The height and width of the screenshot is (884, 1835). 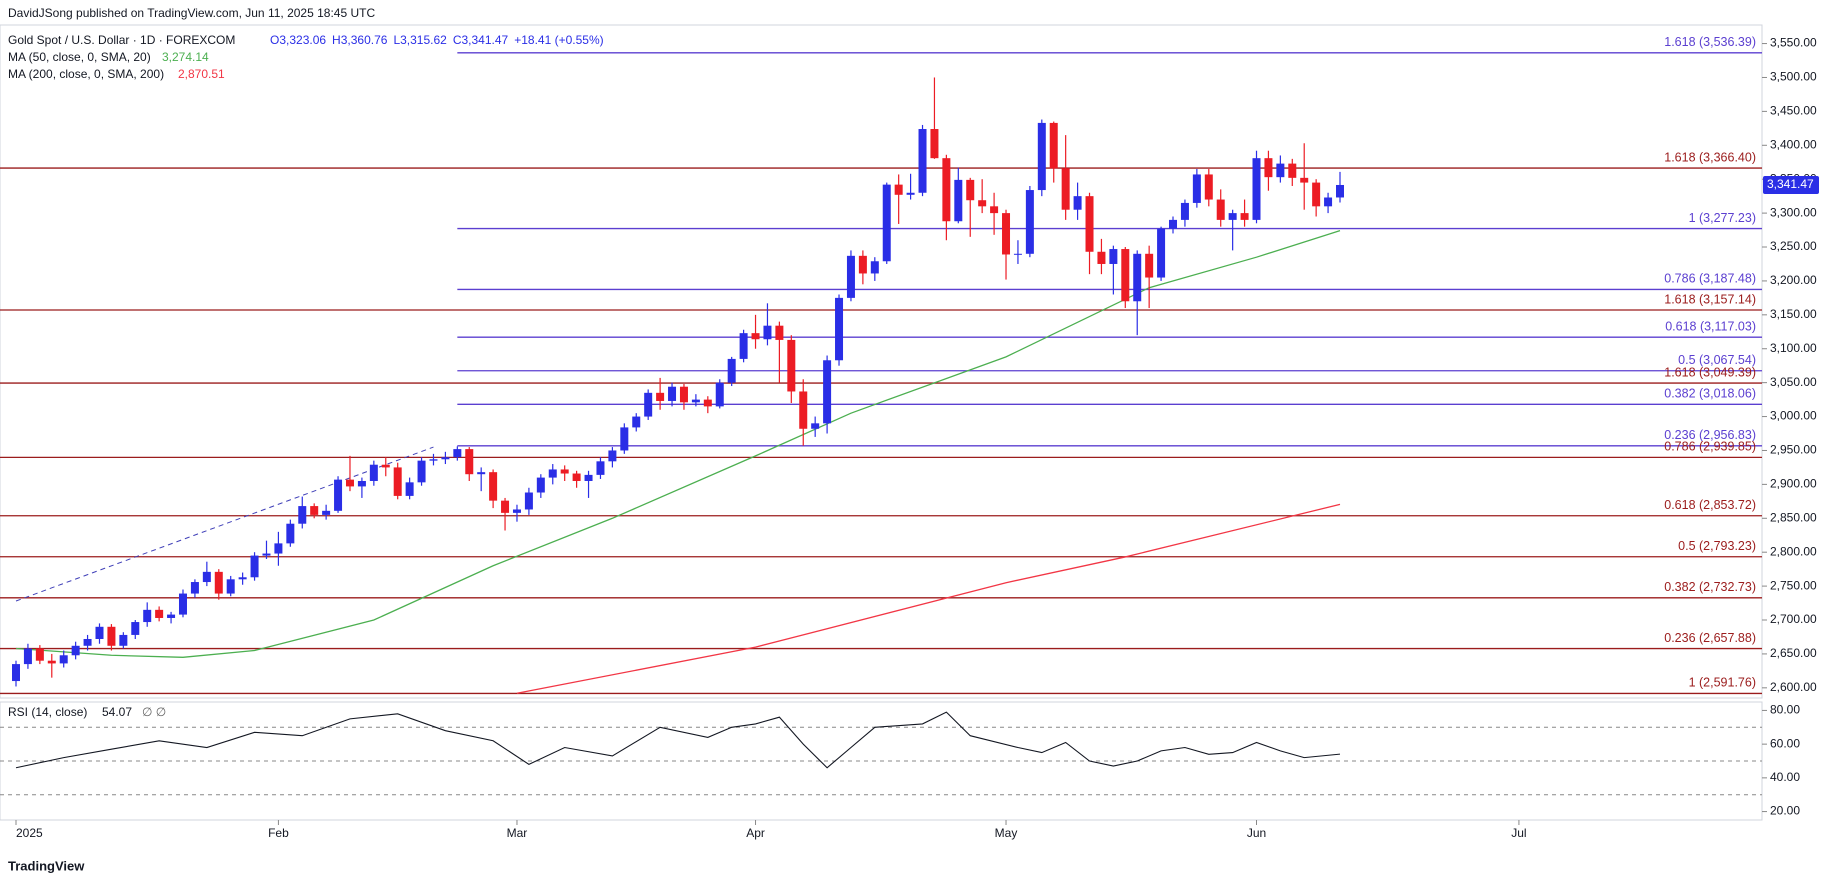 I want to click on y-tick-label: 2,900.00, so click(x=1793, y=484).